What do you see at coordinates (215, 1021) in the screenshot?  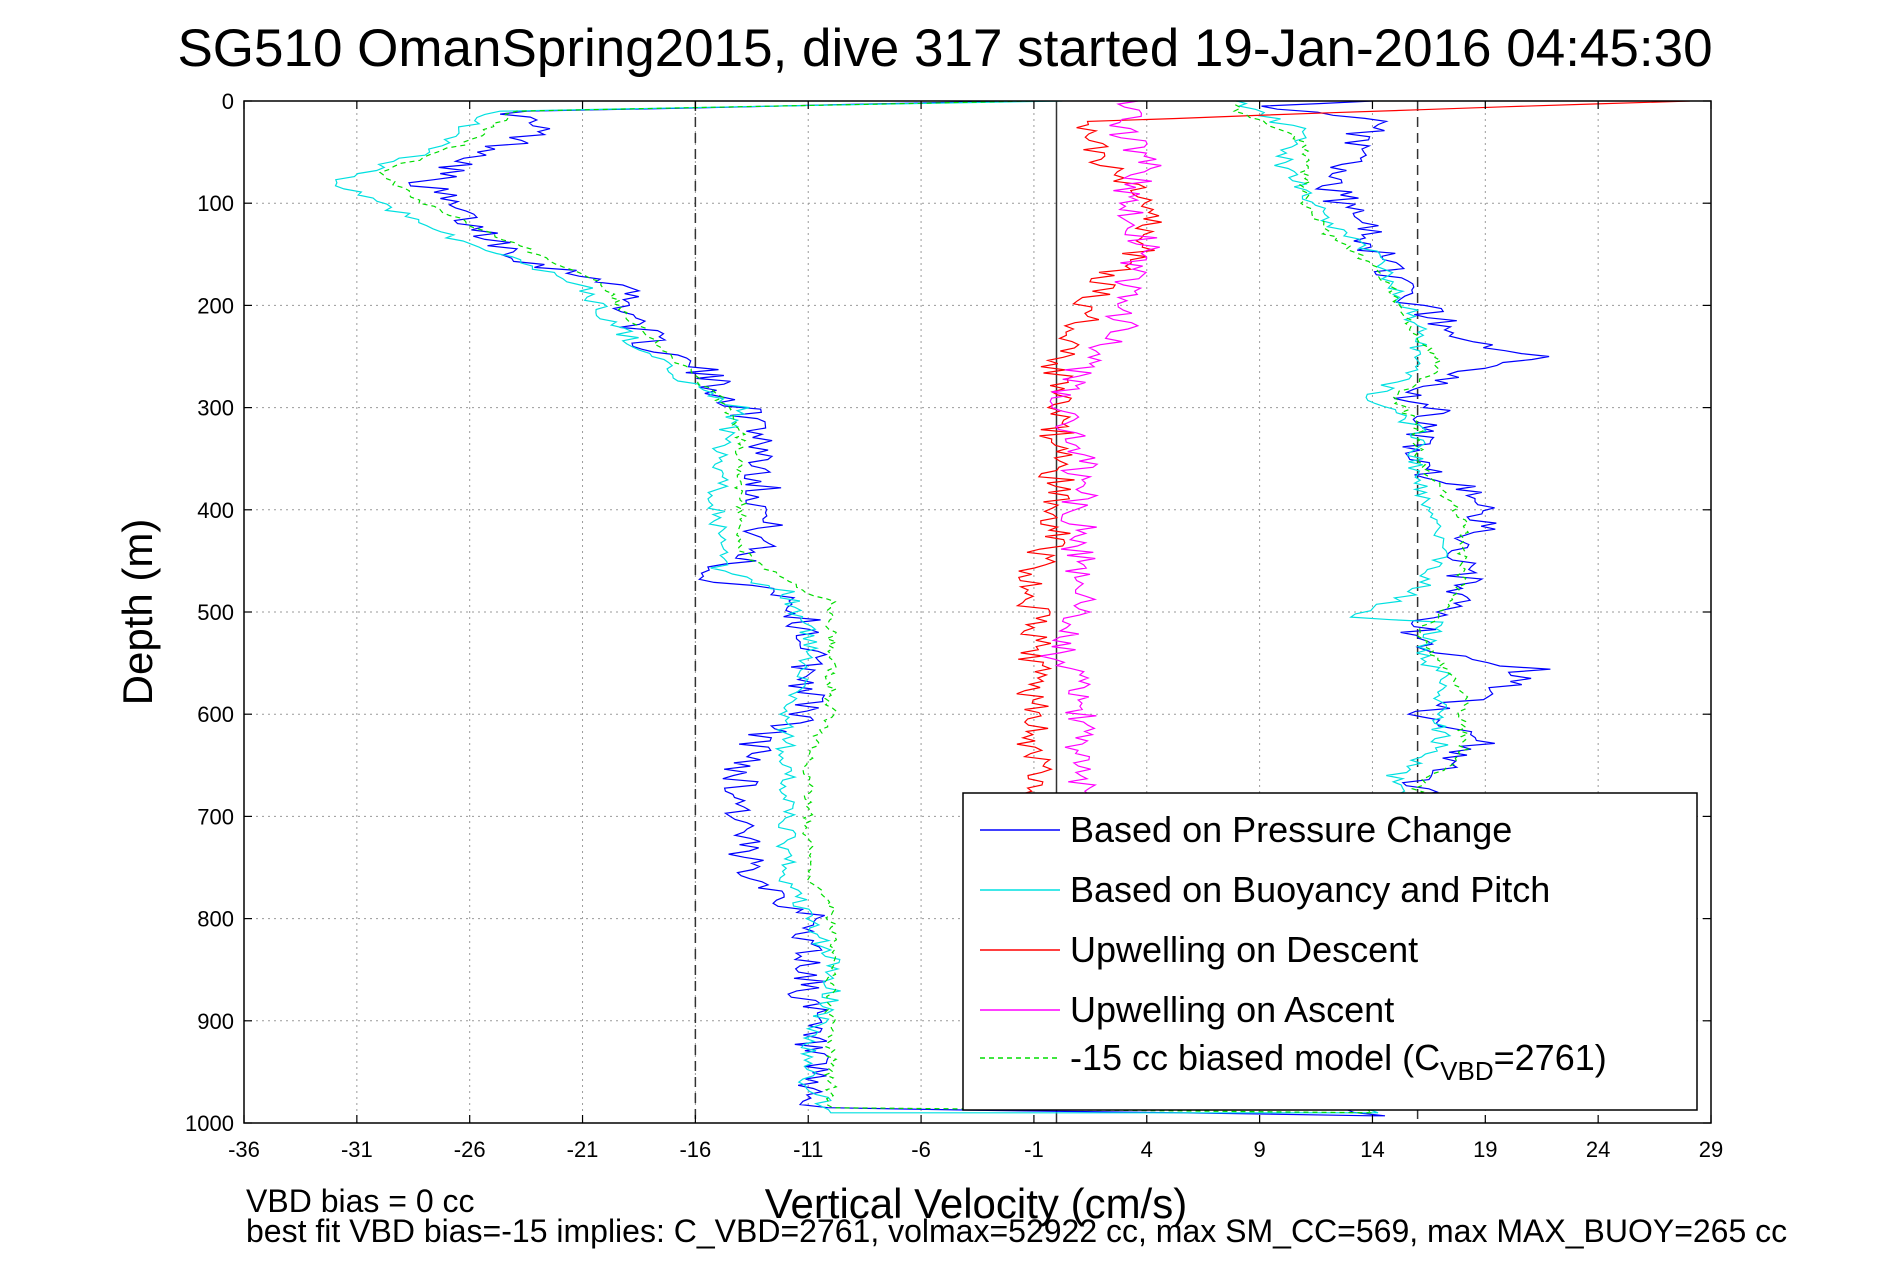 I see `y-tick-label: 900` at bounding box center [215, 1021].